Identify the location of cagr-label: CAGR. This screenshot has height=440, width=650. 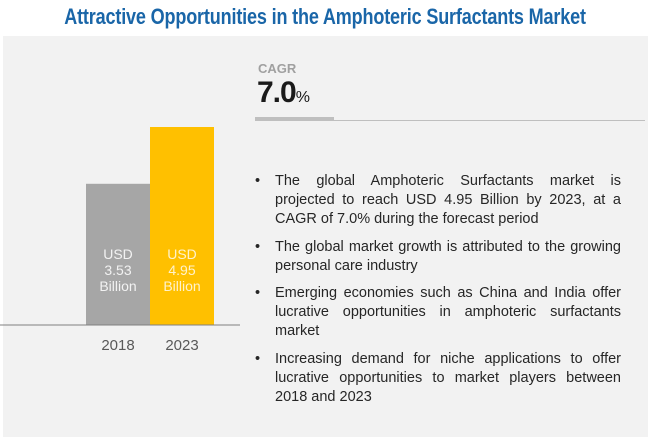
(277, 68).